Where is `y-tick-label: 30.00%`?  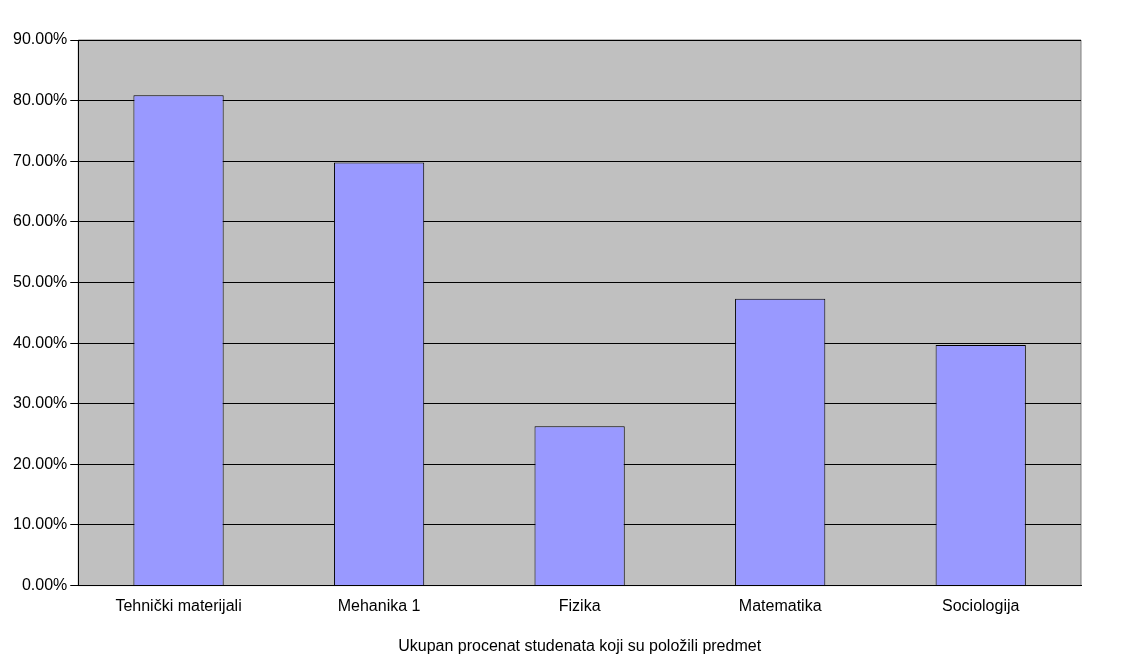
y-tick-label: 30.00% is located at coordinates (40, 403).